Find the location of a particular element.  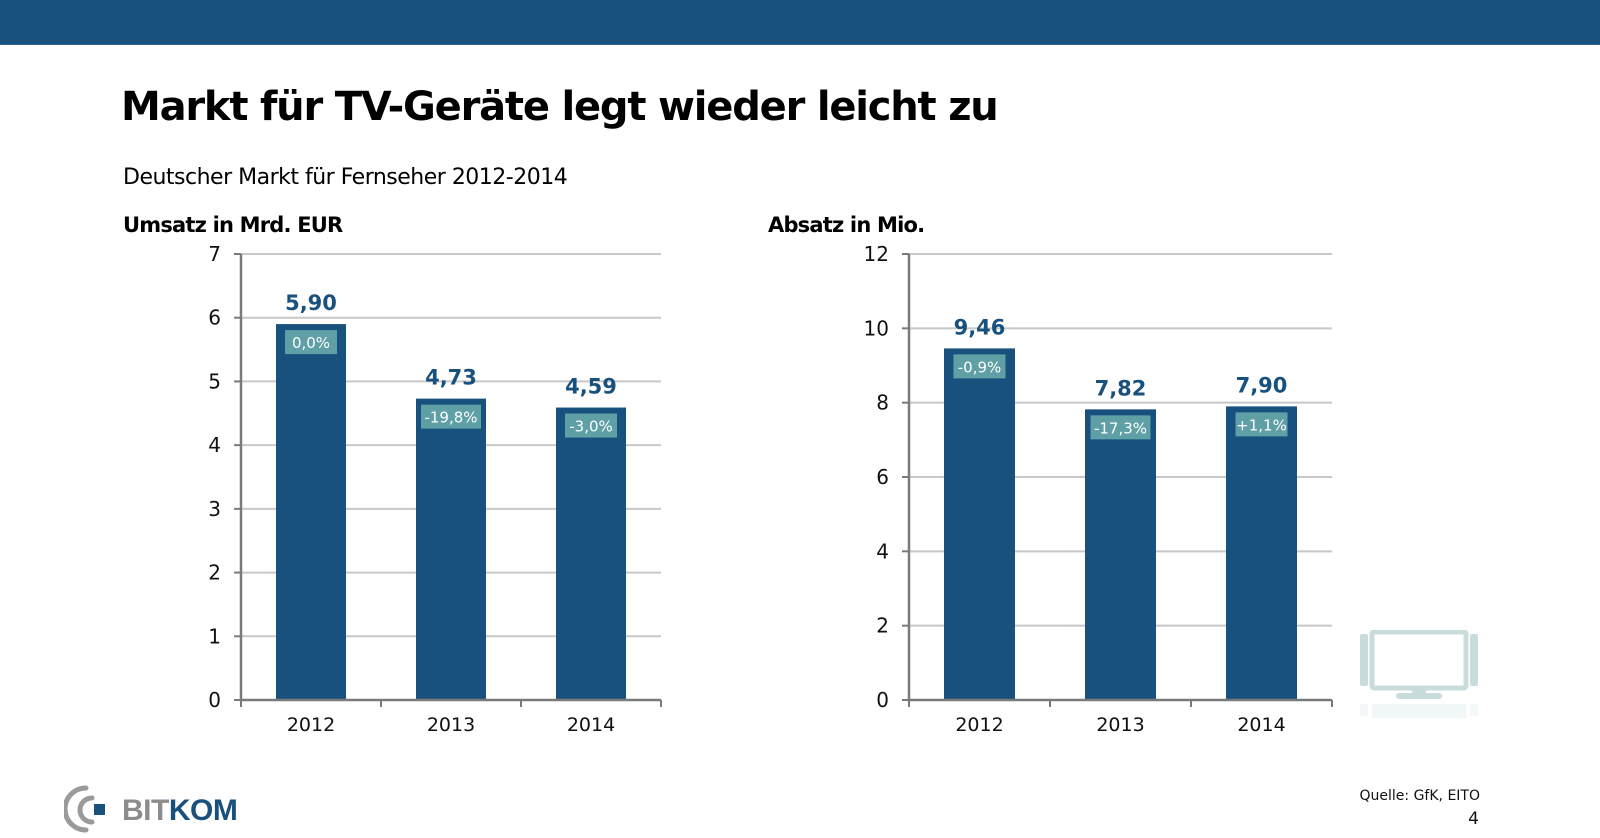

change-label: +1,1% is located at coordinates (1261, 425).